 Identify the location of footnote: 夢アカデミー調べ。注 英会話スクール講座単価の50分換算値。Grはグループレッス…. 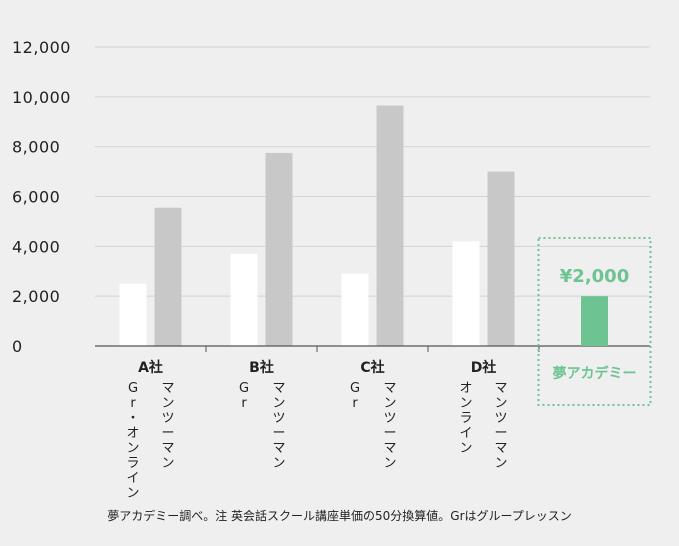
(339, 516).